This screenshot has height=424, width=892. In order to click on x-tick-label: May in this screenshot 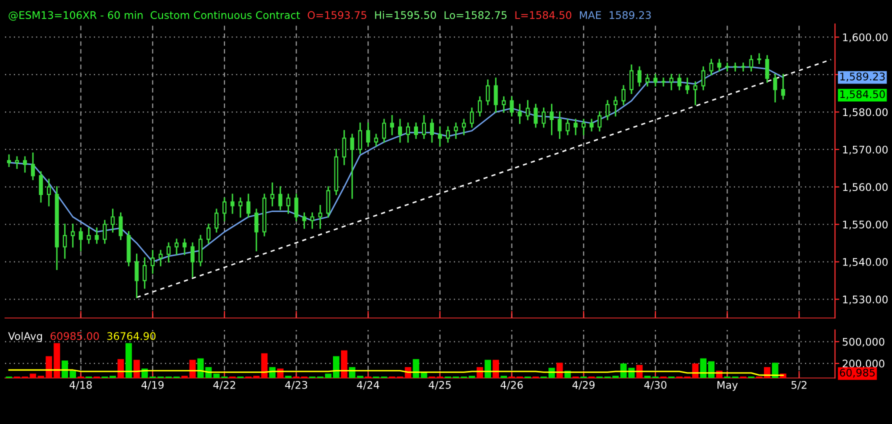, I will do `click(728, 386)`.